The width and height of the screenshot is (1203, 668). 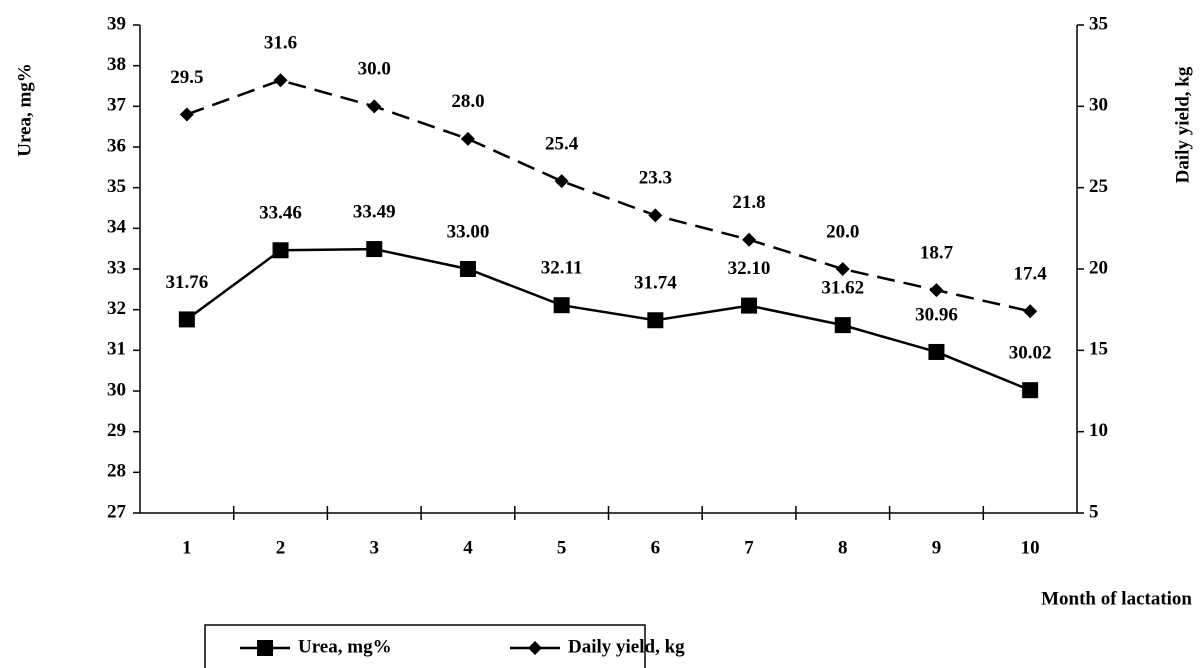 I want to click on data-label: 31.6, so click(x=280, y=43).